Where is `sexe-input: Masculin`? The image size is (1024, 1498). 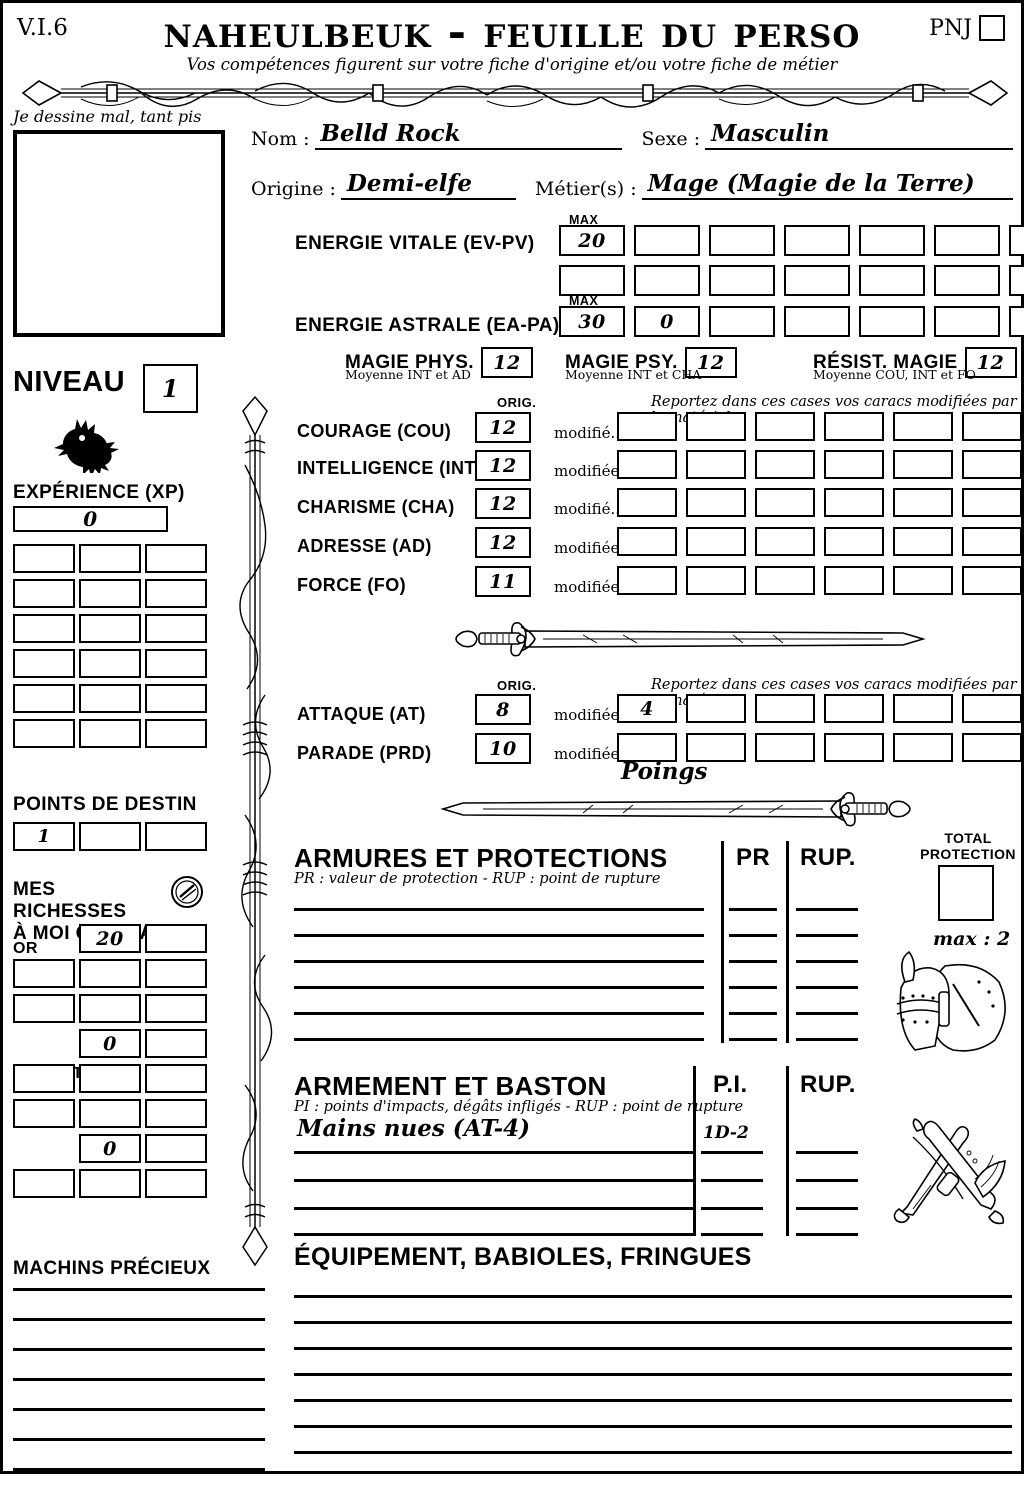 sexe-input: Masculin is located at coordinates (859, 135).